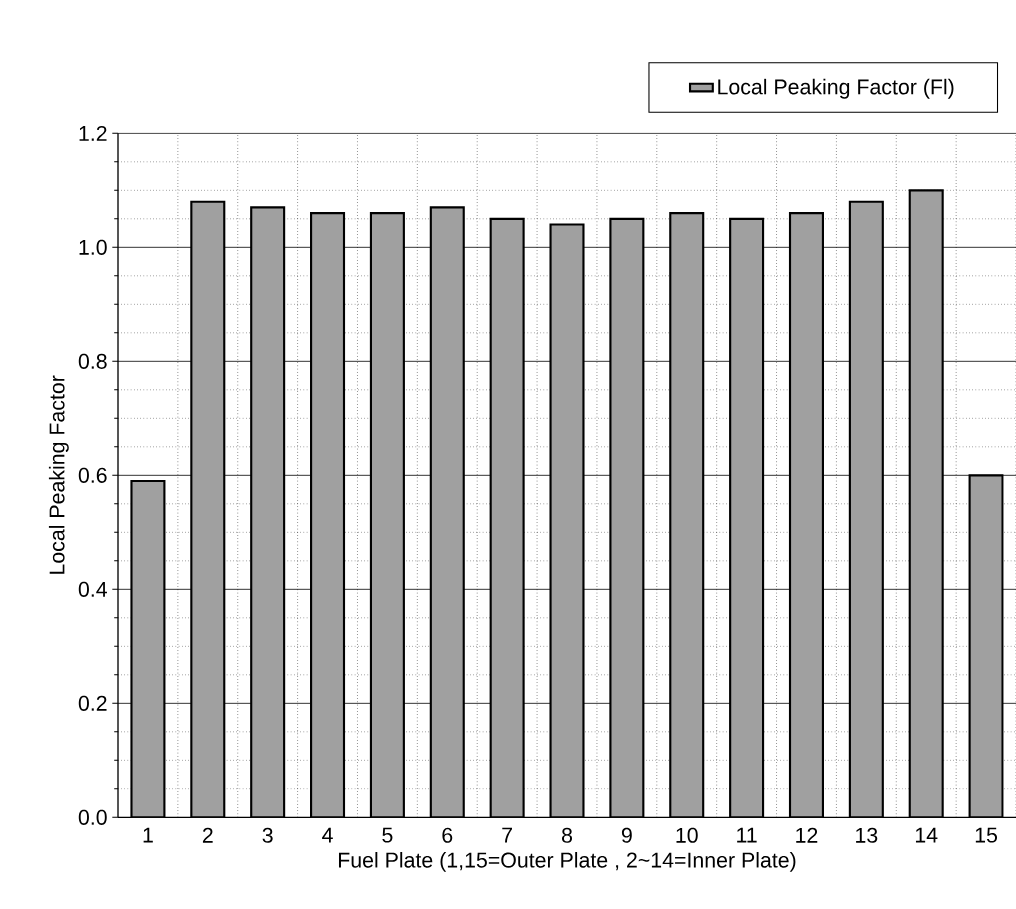 Image resolution: width=1016 pixels, height=909 pixels. I want to click on x-tick-label: 11, so click(747, 835).